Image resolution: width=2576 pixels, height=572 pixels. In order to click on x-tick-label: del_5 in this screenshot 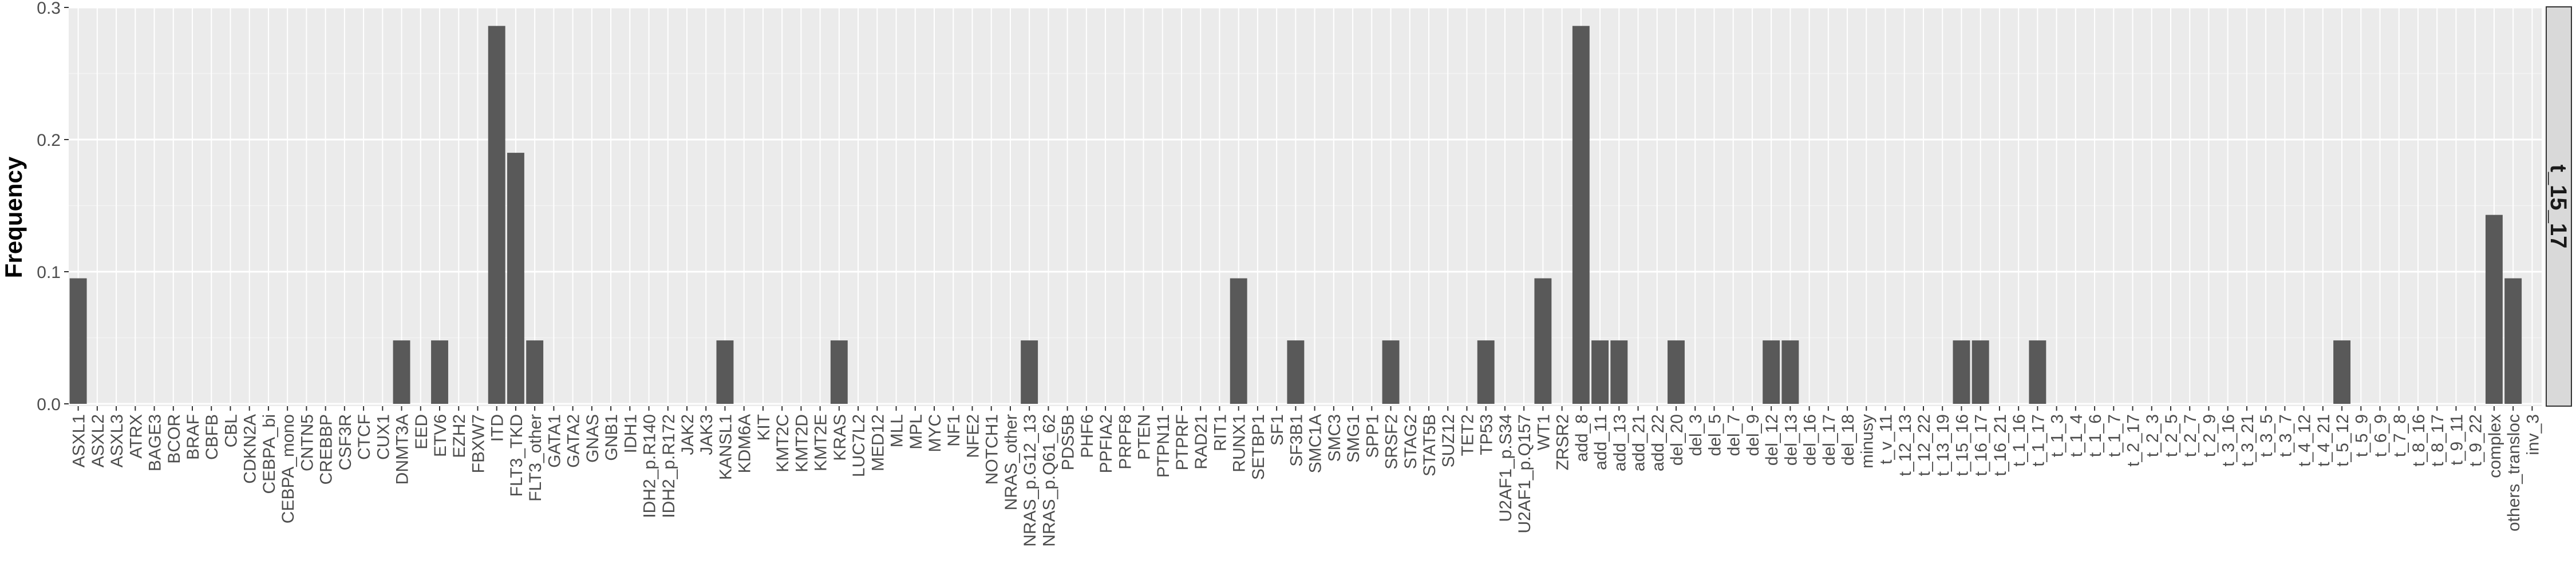, I will do `click(1714, 435)`.